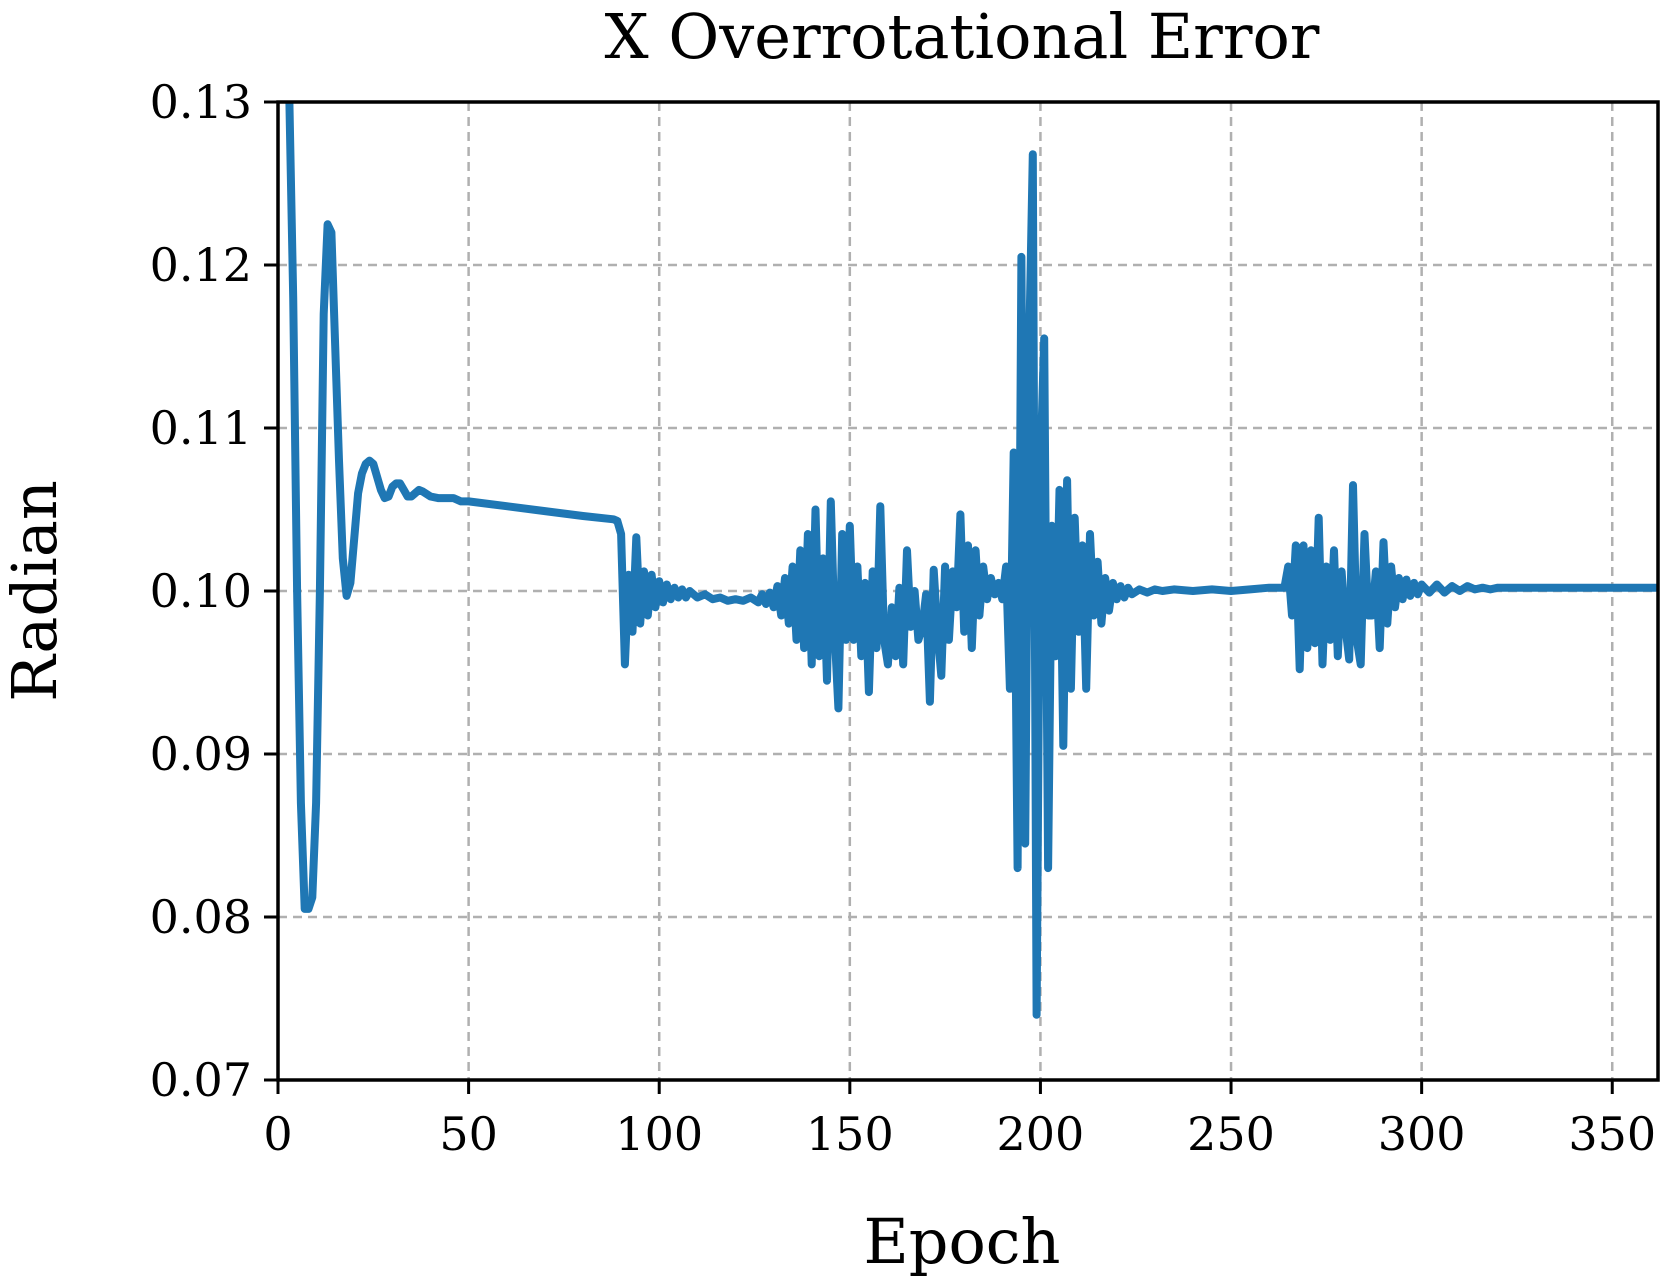 The height and width of the screenshot is (1281, 1664). I want to click on x-tick-label: 0, so click(277, 1134).